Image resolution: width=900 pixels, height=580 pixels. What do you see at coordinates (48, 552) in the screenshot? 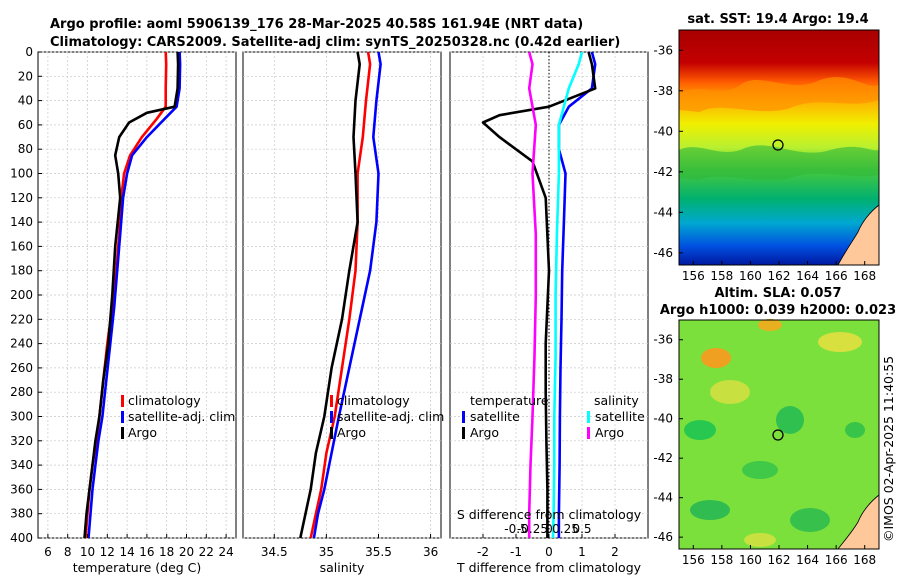
I see `x-tick-label: 6` at bounding box center [48, 552].